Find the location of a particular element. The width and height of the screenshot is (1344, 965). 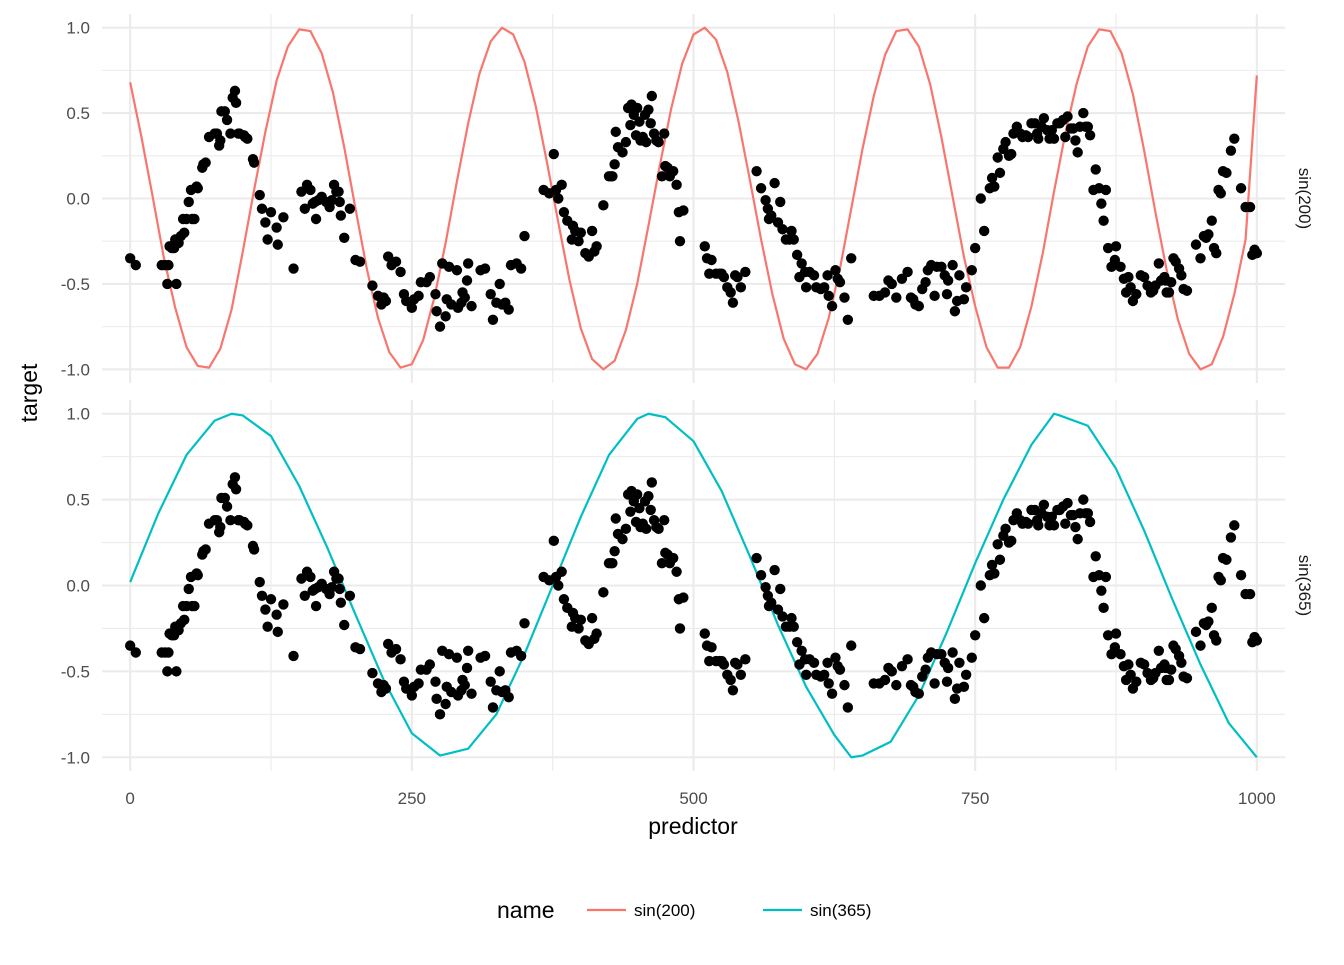

legend-title: name is located at coordinates (526, 910).